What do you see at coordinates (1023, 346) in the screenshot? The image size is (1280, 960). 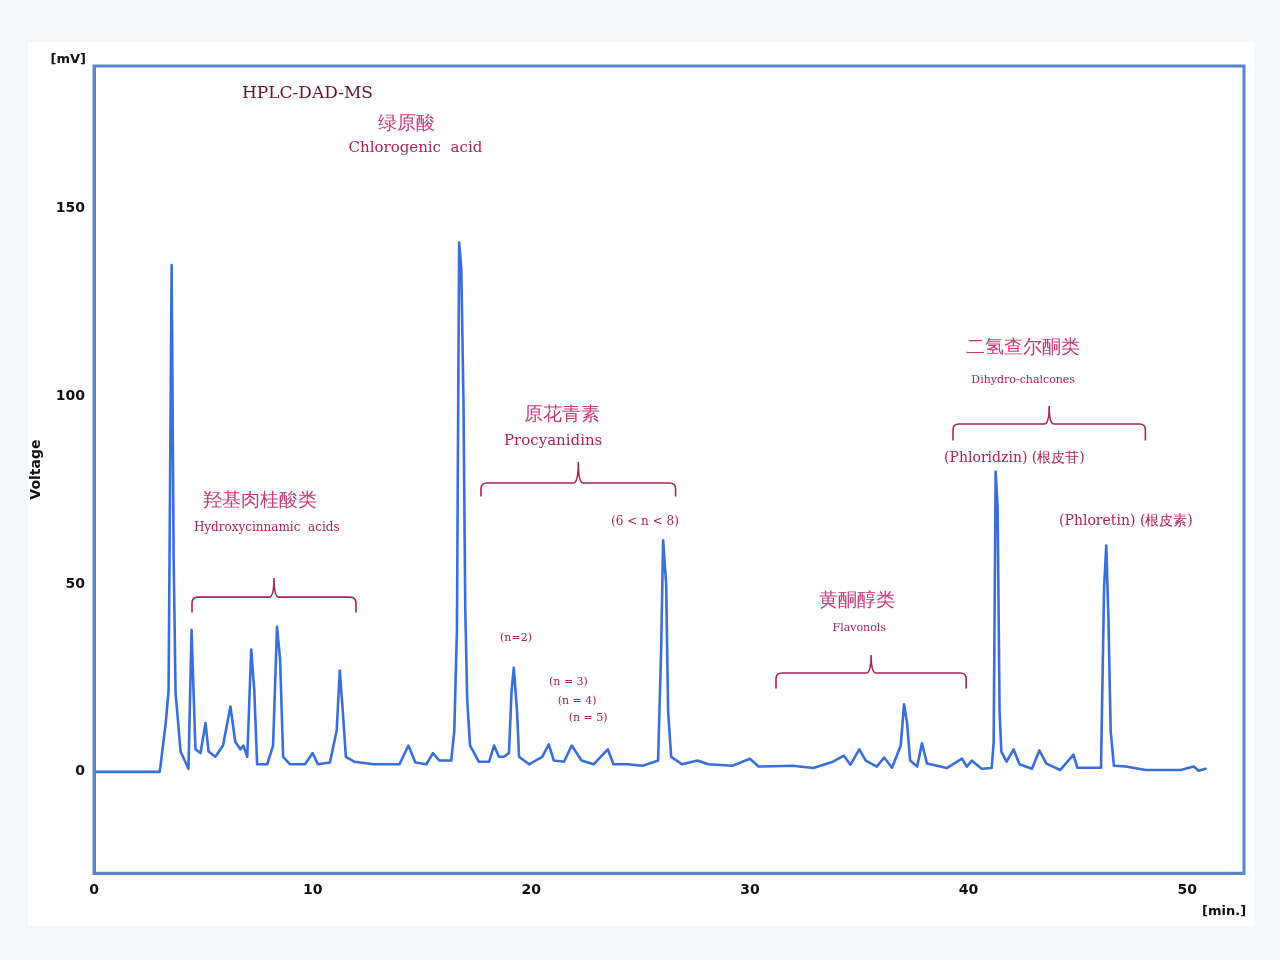 I see `annotation: 二氢查尔酮类` at bounding box center [1023, 346].